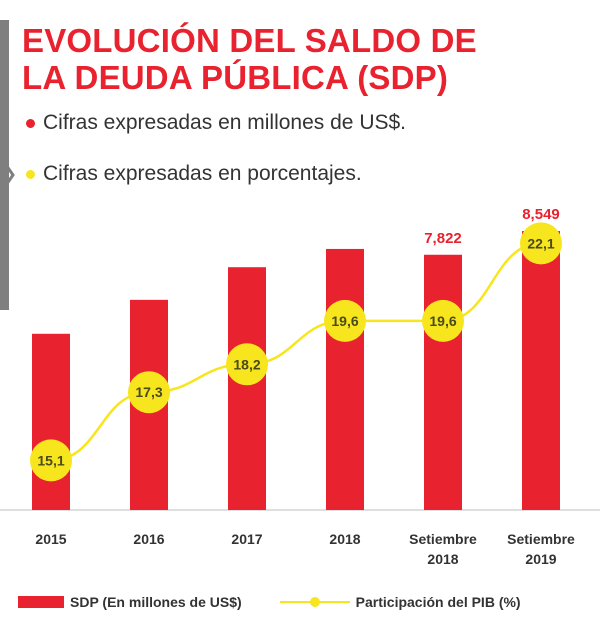 The height and width of the screenshot is (623, 600). I want to click on x-tick-label-5-0: Setiembre, so click(541, 539).